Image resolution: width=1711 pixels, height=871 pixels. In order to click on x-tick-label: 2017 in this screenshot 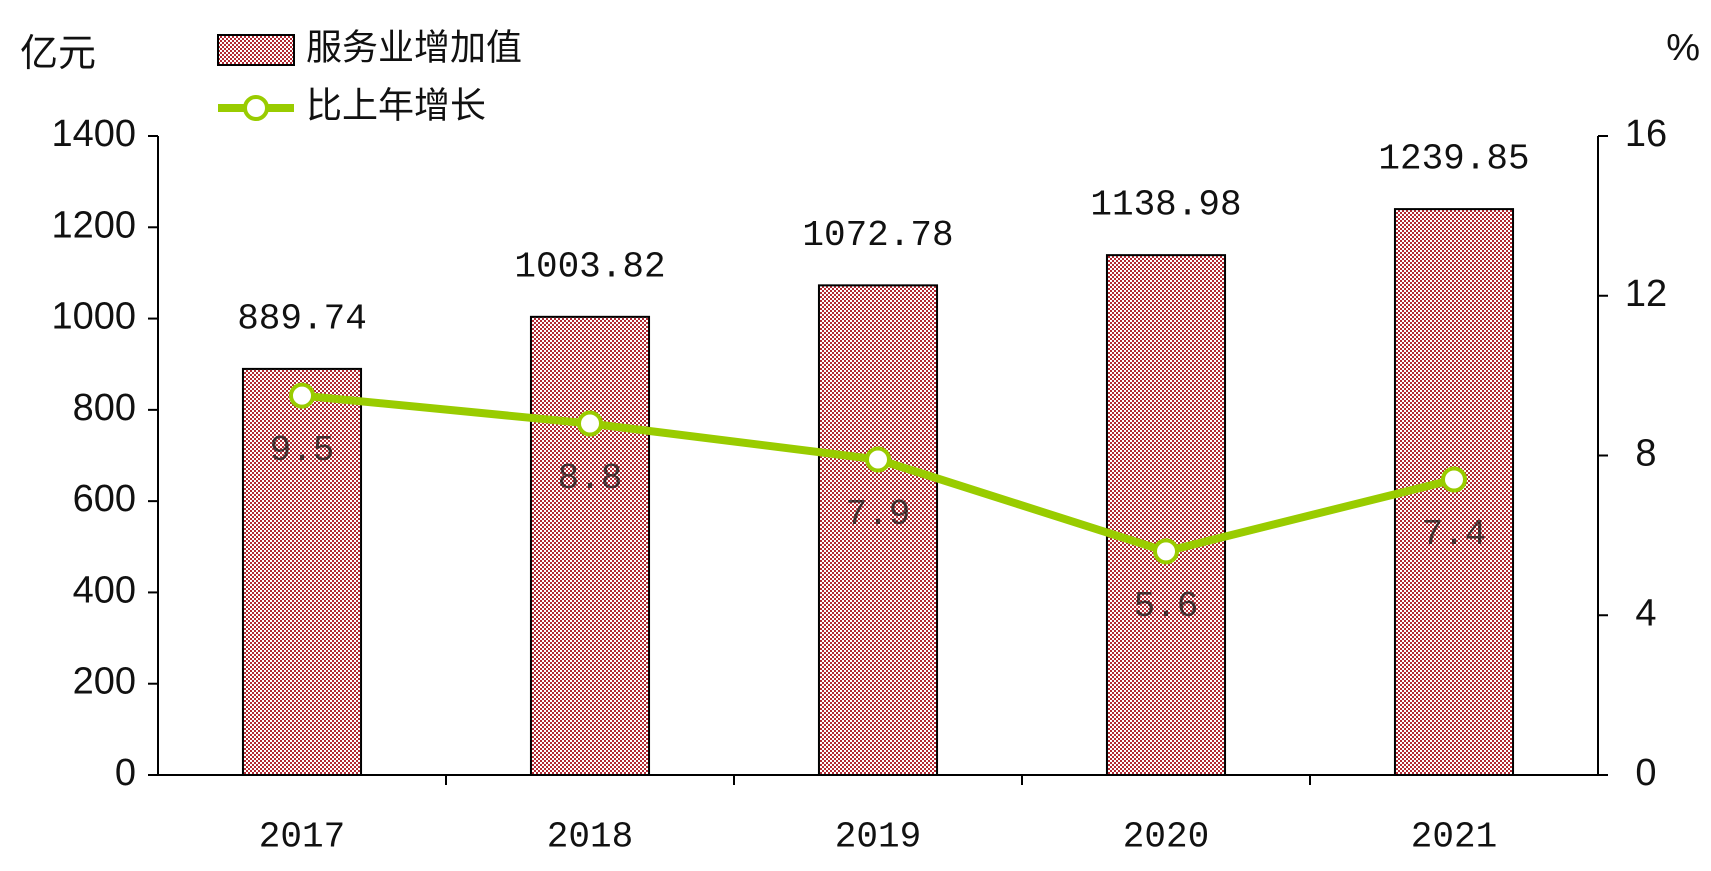, I will do `click(302, 837)`.